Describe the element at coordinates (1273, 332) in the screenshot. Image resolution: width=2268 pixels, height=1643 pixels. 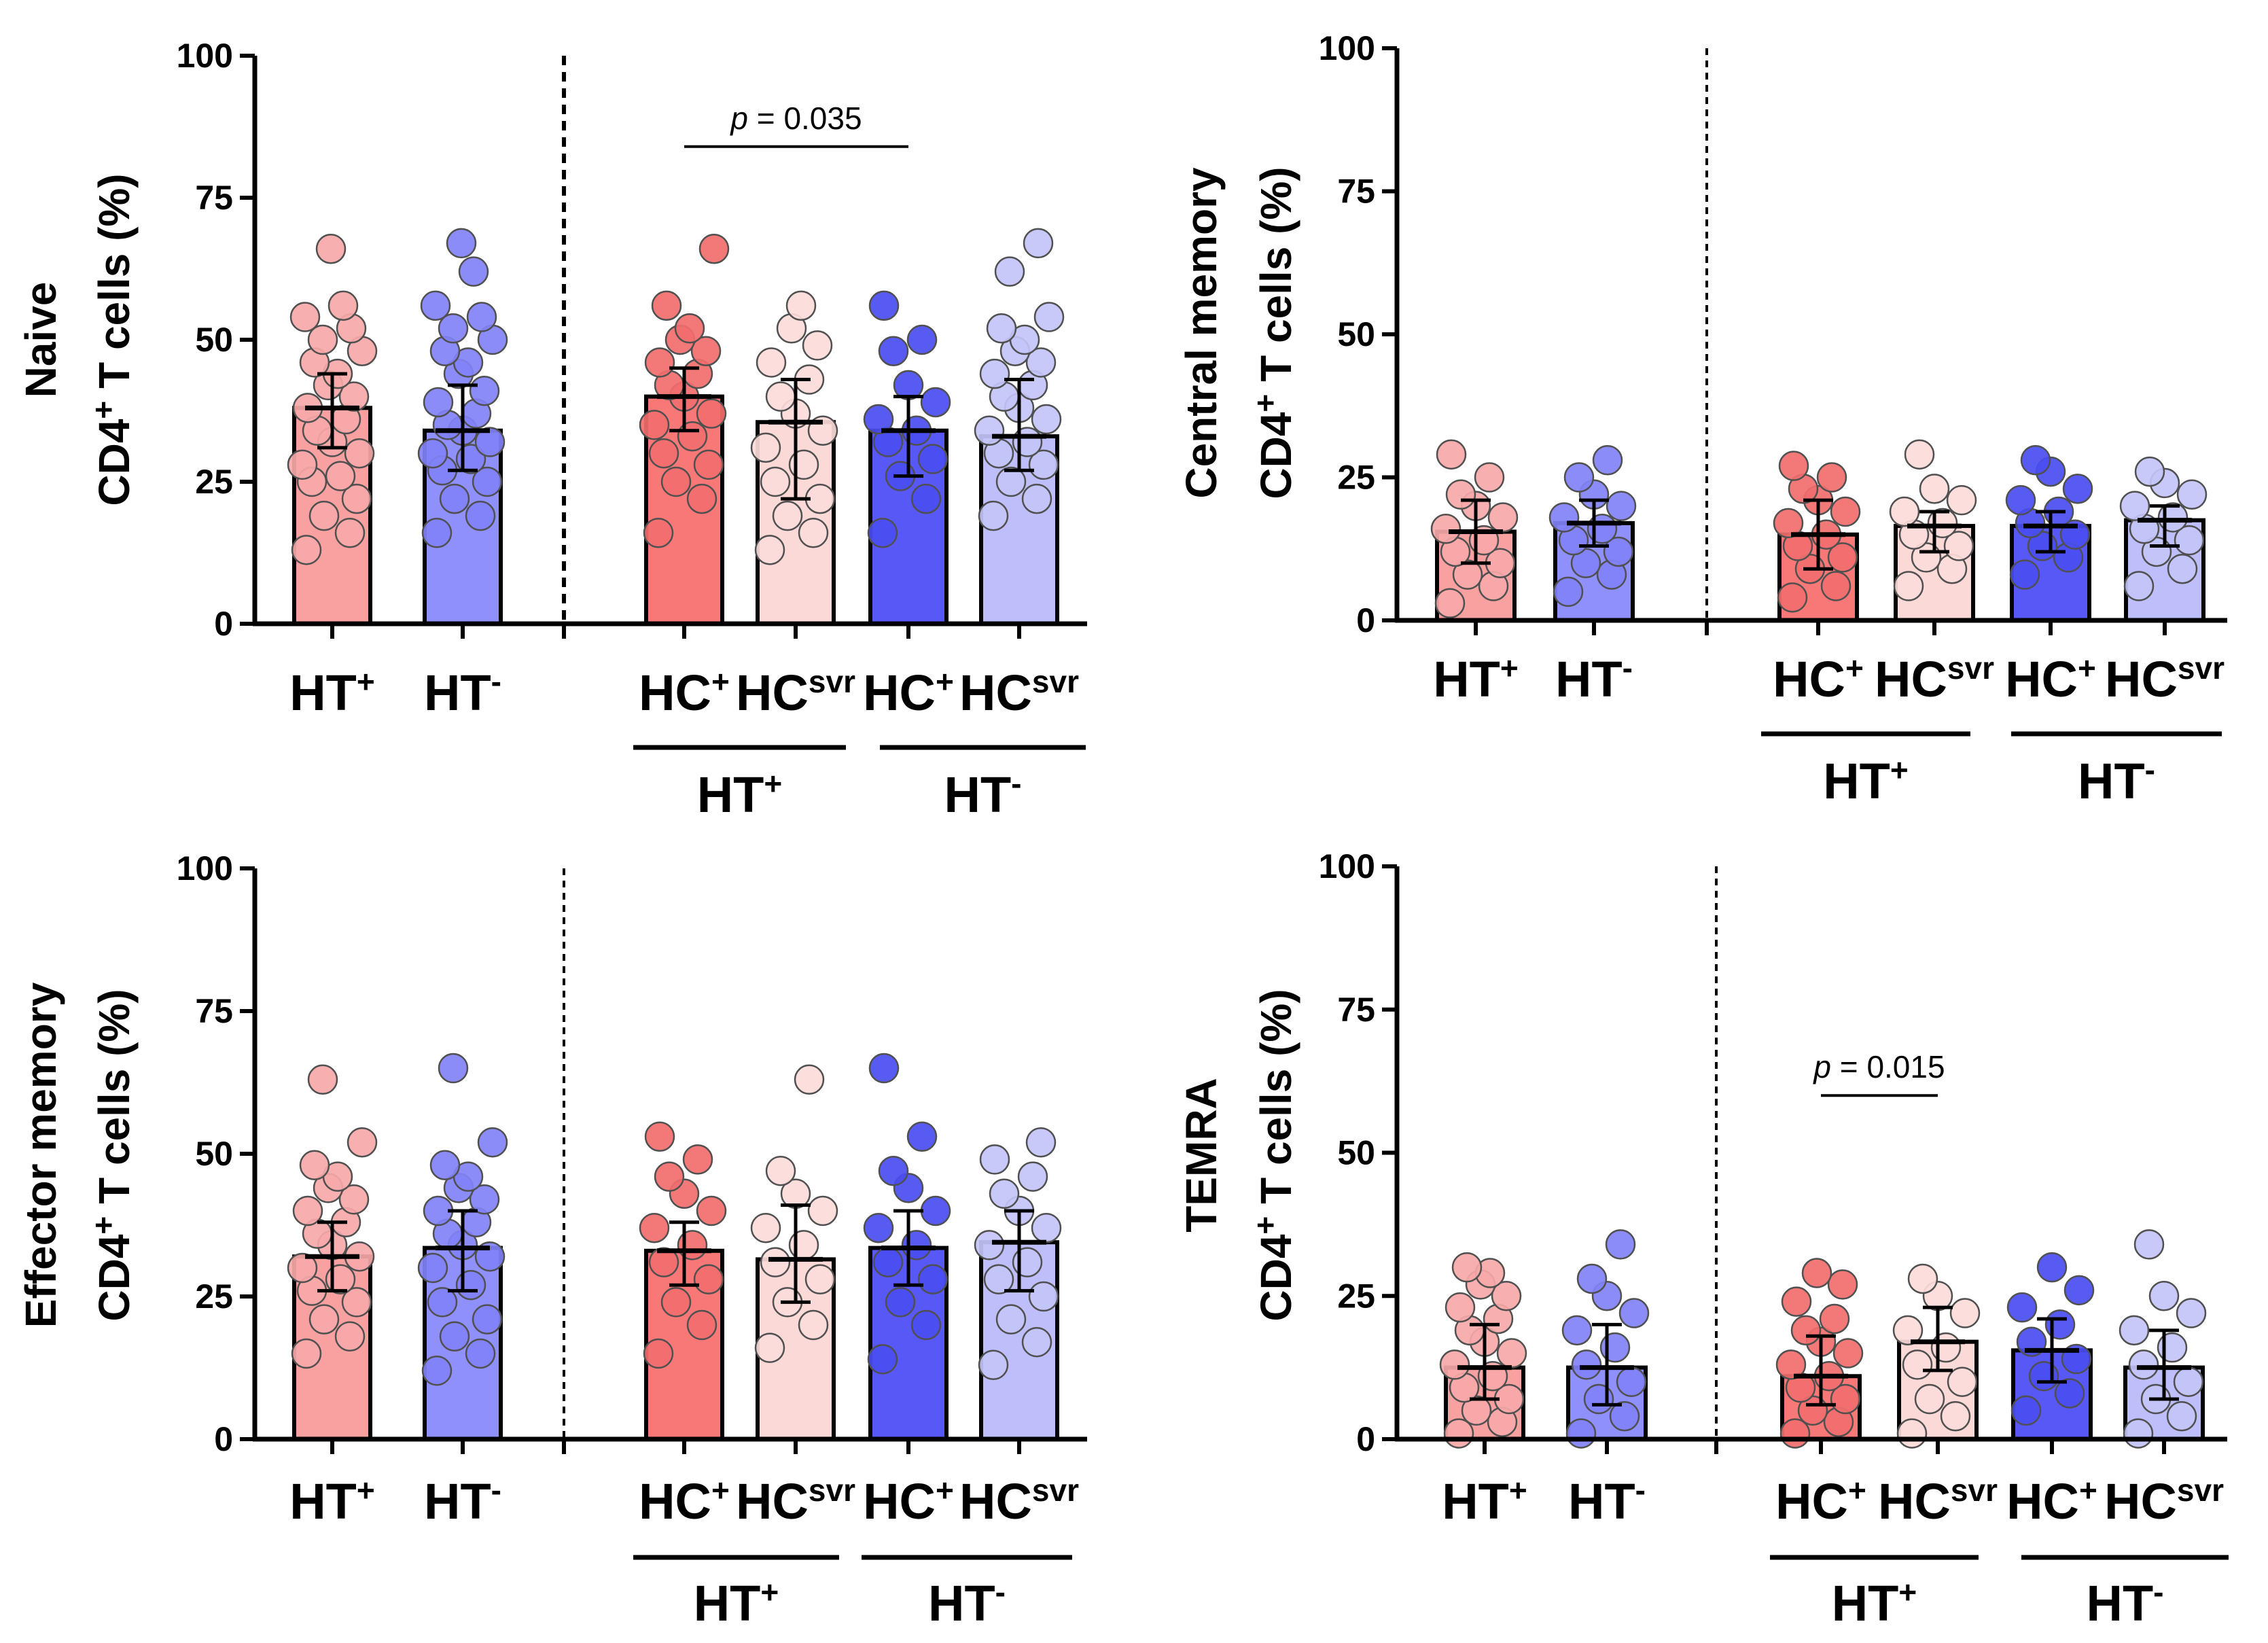
I see `y-axis-label-line2: CD4+ T cells (%)` at that location.